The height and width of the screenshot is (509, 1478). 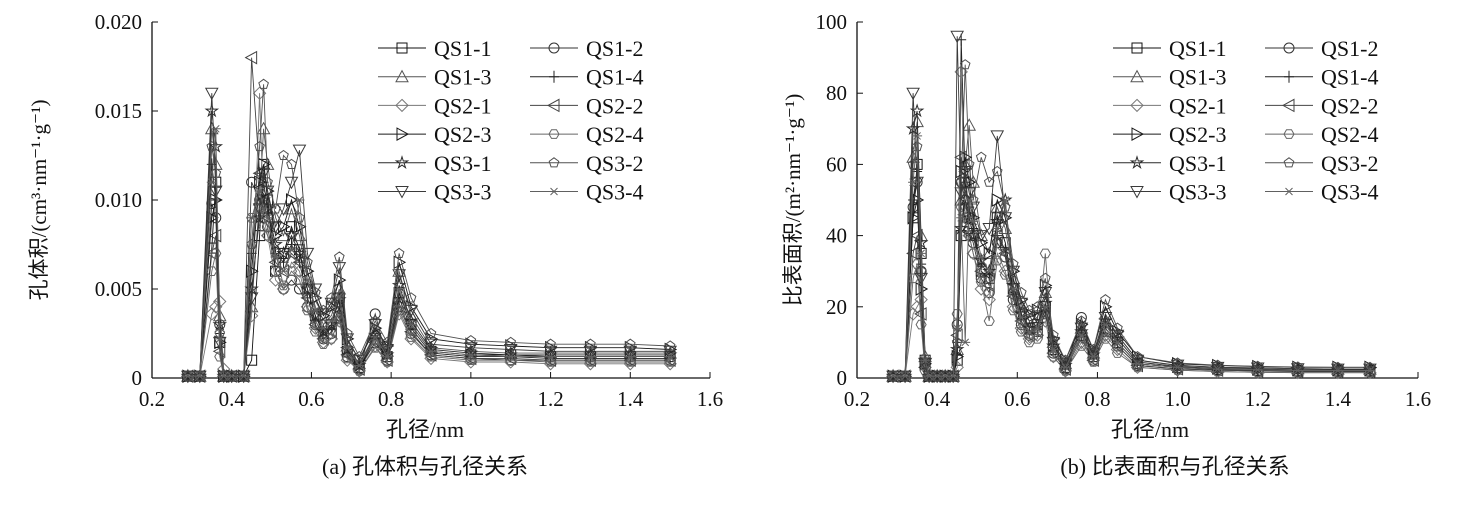 What do you see at coordinates (1321, 105) in the screenshot?
I see `legend-item: QS2-2` at bounding box center [1321, 105].